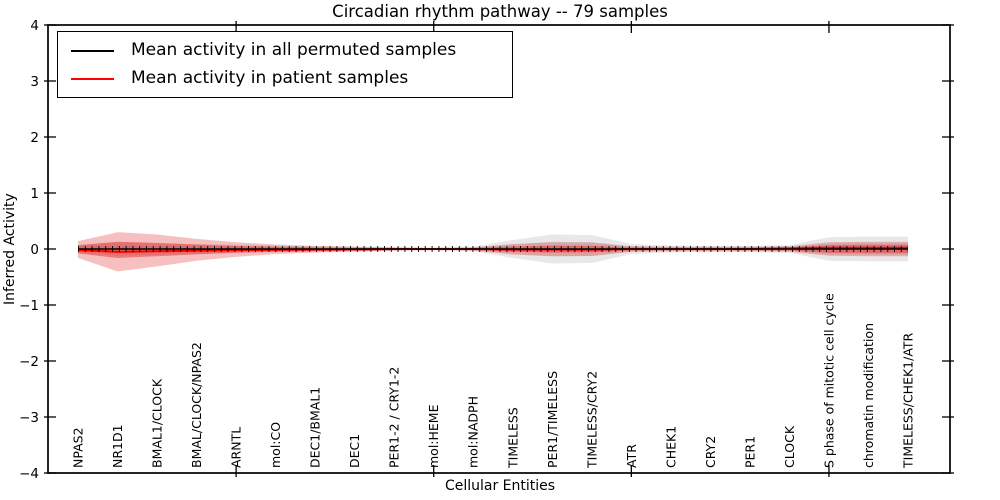 This screenshot has width=1000, height=500. Describe the element at coordinates (29, 362) in the screenshot. I see `y-tick-label: −2` at that location.